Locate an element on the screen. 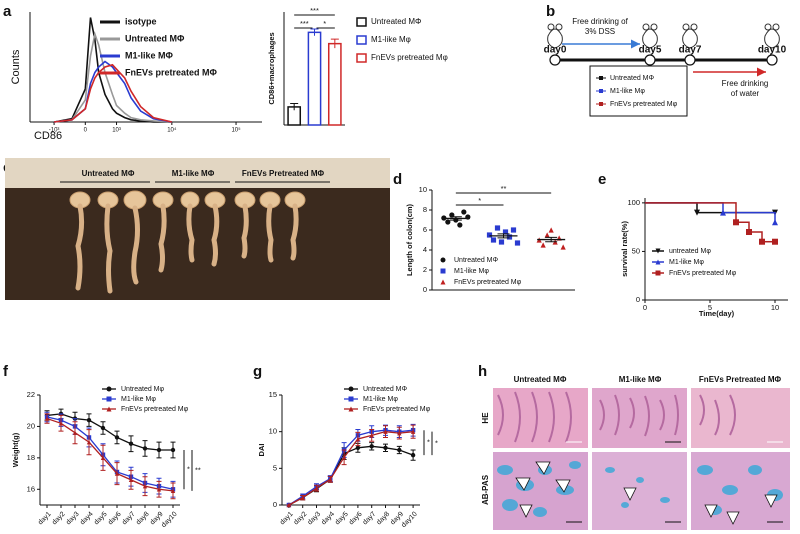 This screenshot has height=534, width=800. legend-label: untreated Mφ is located at coordinates (690, 251).